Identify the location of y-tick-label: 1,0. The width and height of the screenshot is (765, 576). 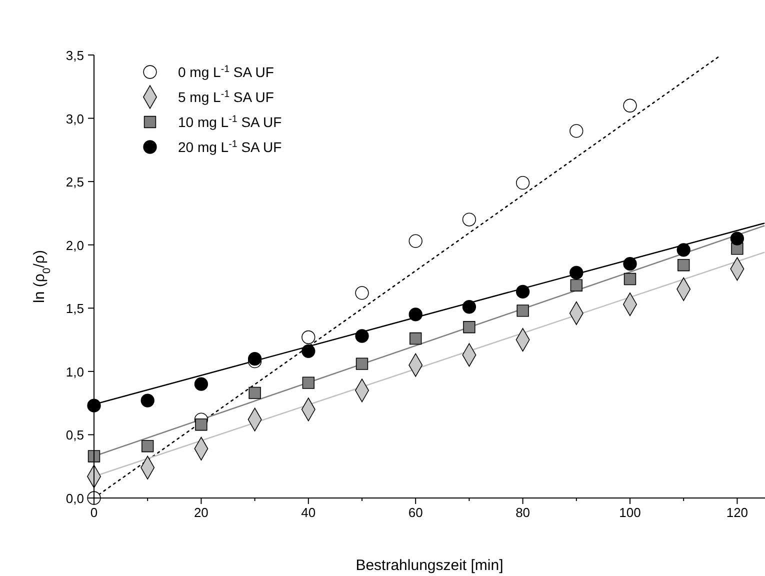
(75, 372).